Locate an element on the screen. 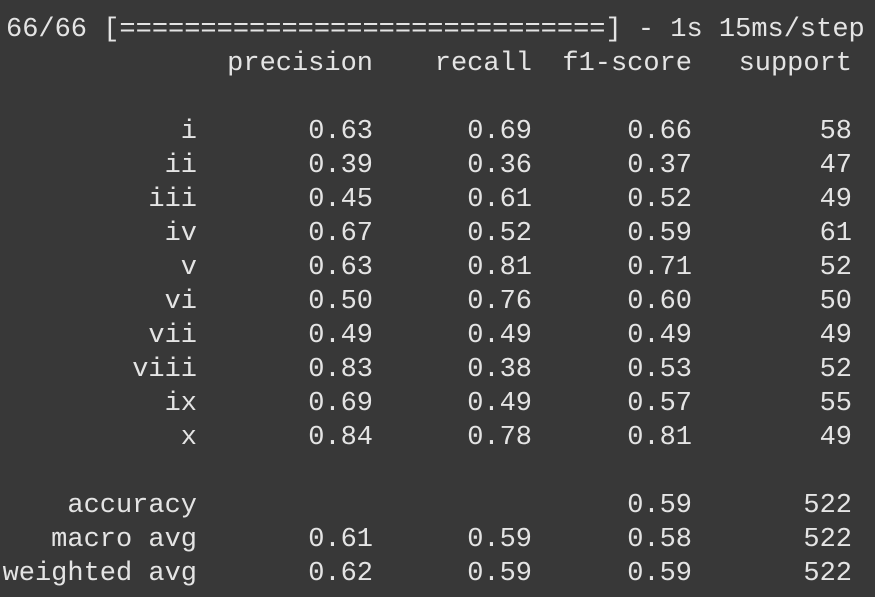 The image size is (875, 597). f1-score-cell: 0.66 is located at coordinates (659, 132).